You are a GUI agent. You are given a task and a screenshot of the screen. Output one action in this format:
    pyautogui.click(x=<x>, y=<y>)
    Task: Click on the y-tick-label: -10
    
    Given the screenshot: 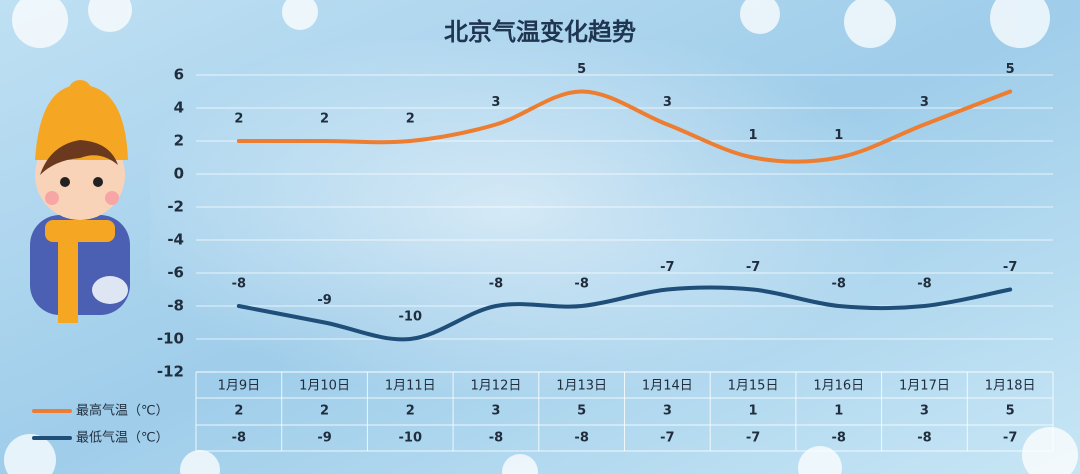 What is the action you would take?
    pyautogui.click(x=170, y=339)
    